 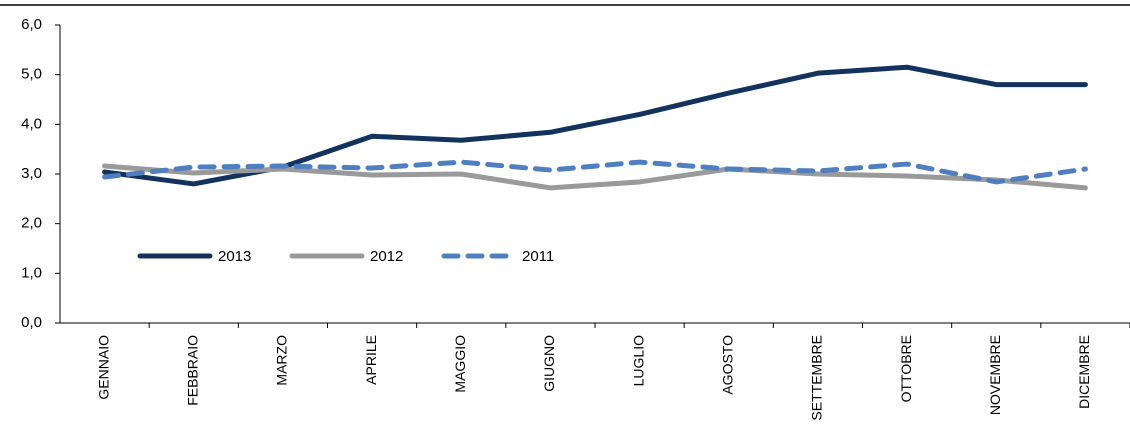 I want to click on x-tick-label: GENNAIO, so click(x=103, y=367).